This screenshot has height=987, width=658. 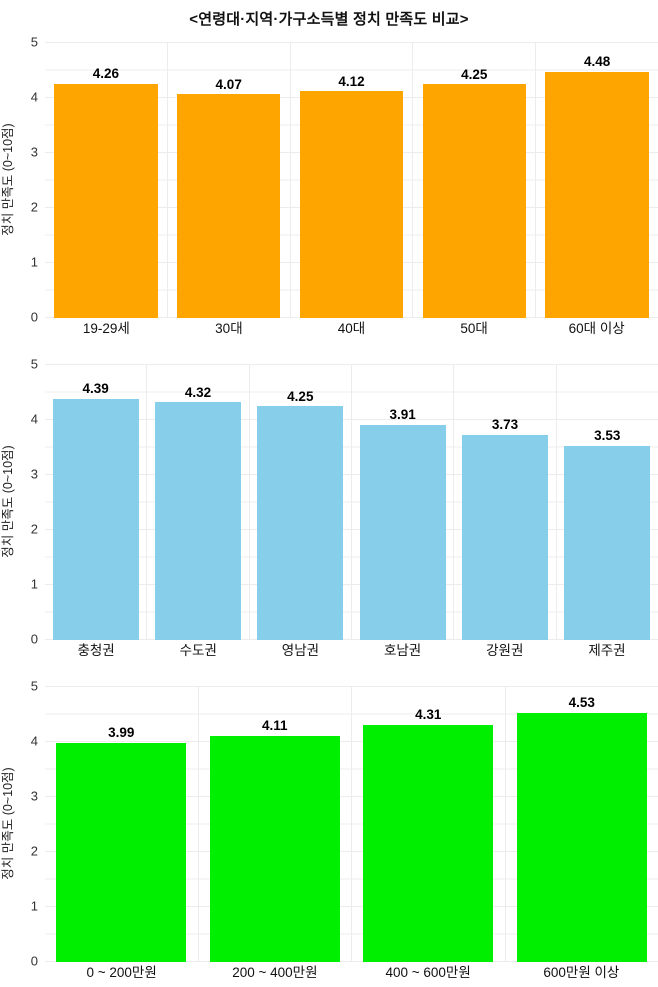 I want to click on bar-value-label: 4.07, so click(x=228, y=84).